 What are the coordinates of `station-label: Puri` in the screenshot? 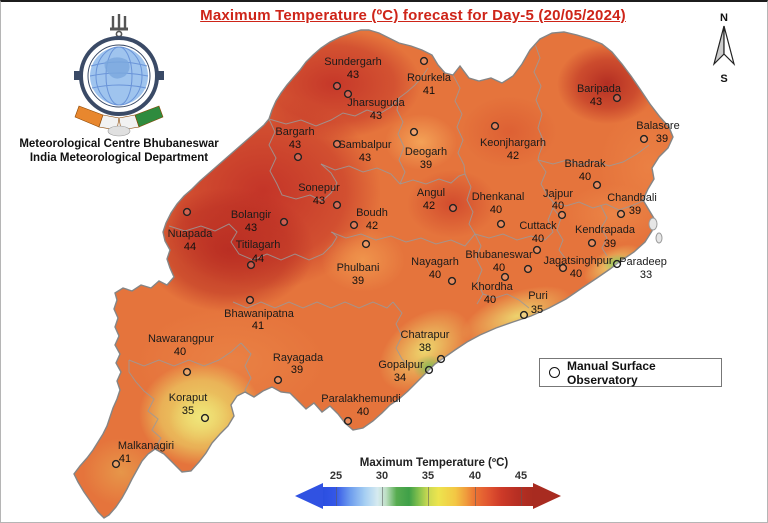 It's located at (538, 296).